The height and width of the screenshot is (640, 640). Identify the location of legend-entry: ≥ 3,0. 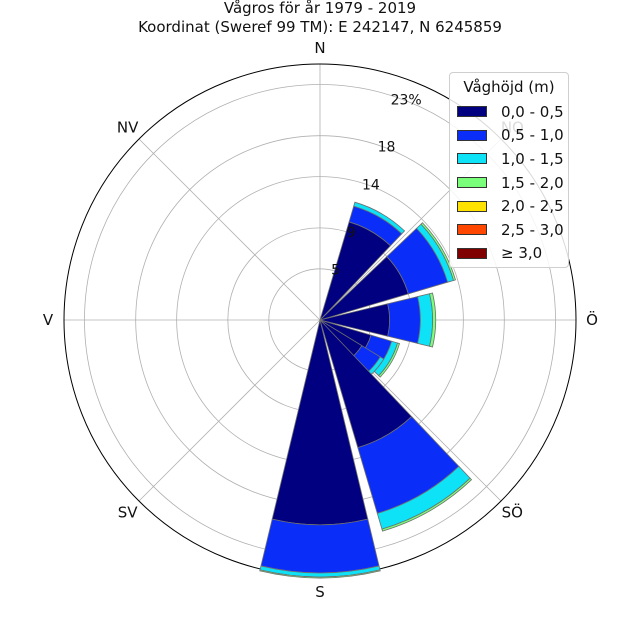
(509, 254).